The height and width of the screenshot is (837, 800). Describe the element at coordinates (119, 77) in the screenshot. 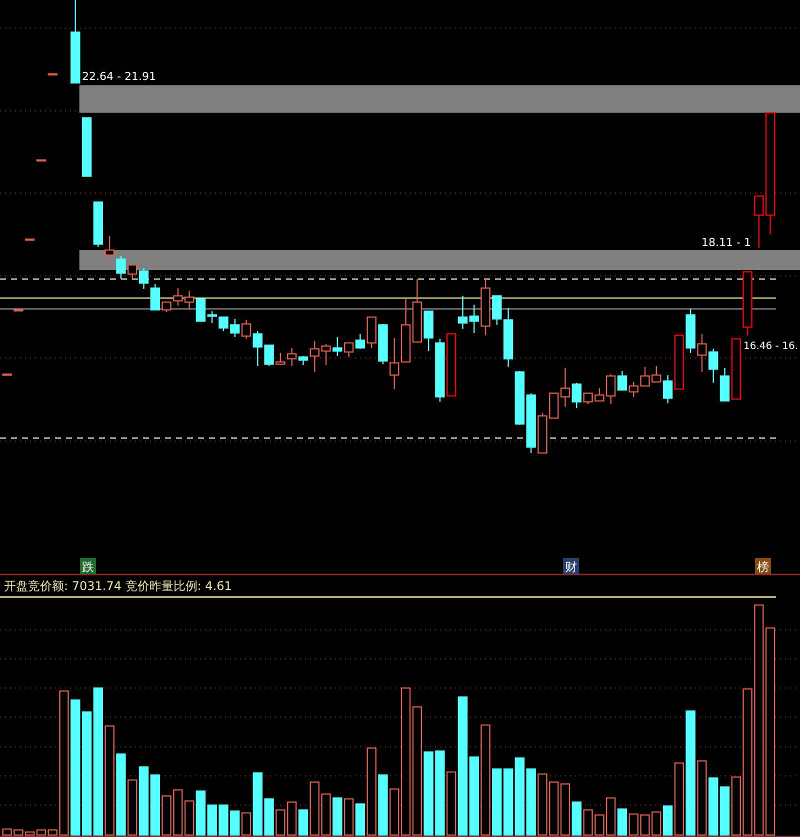

I see `band-label: 22.64 - 21.91` at that location.